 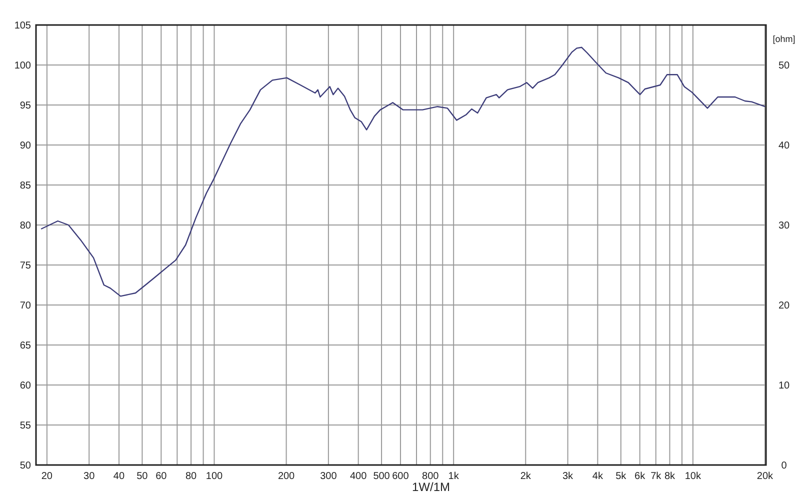 What do you see at coordinates (26, 146) in the screenshot?
I see `y-tick-label: 90` at bounding box center [26, 146].